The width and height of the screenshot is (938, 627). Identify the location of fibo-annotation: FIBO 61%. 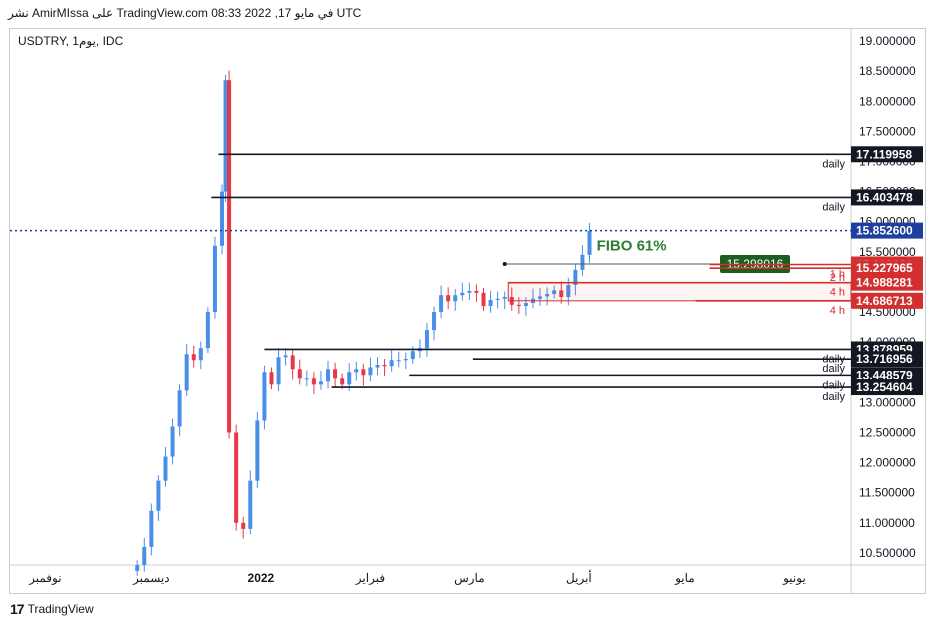
(632, 246).